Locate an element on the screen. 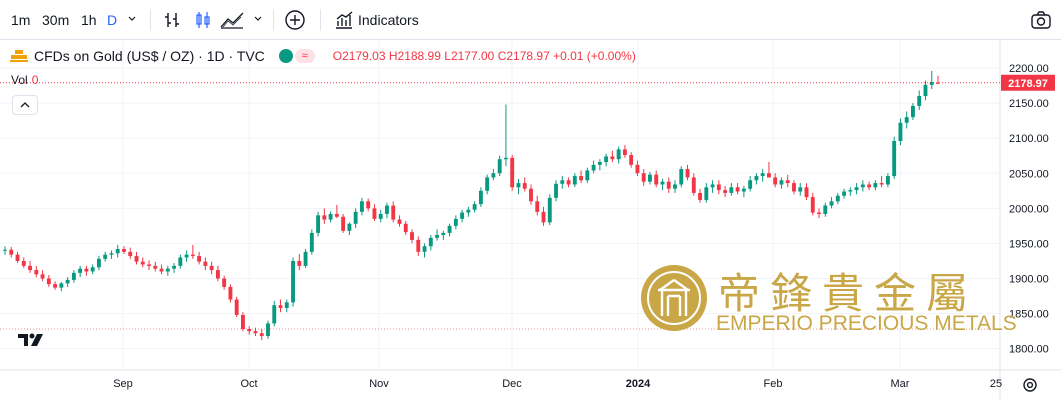 This screenshot has width=1061, height=400. watermark-chinese-text: 帝鋒貴金屬 is located at coordinates (848, 293).